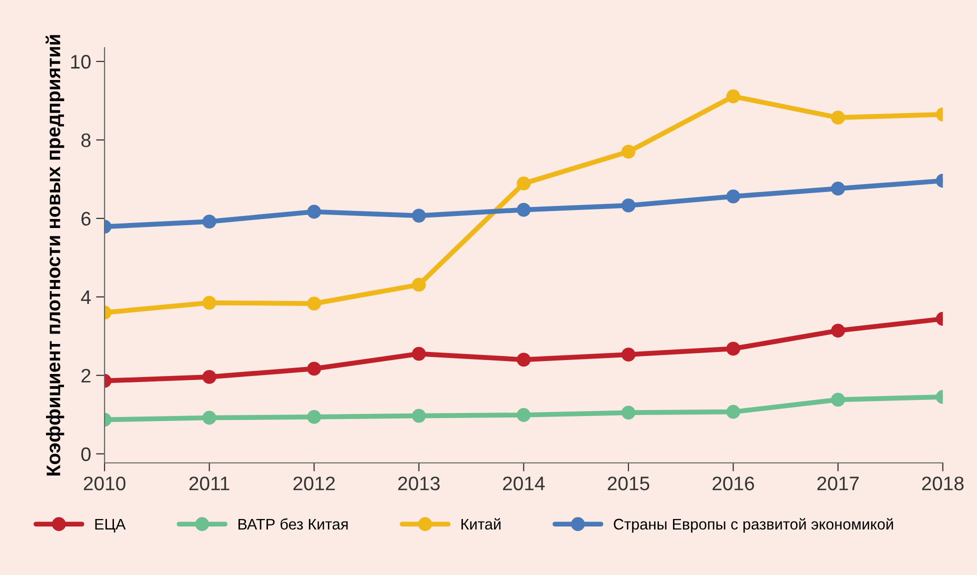 The width and height of the screenshot is (977, 575). I want to click on x-tick-label: 2013, so click(419, 483).